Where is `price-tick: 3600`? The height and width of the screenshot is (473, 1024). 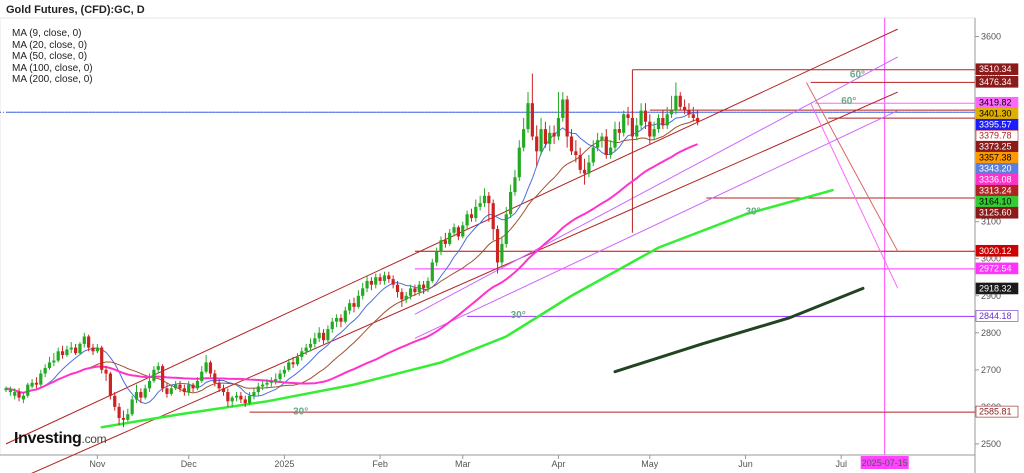
price-tick: 3600 is located at coordinates (988, 37).